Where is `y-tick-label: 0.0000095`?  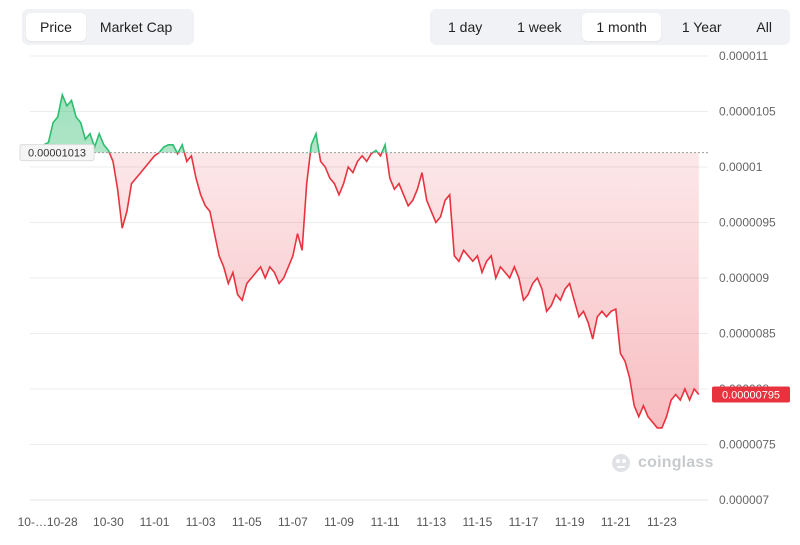 y-tick-label: 0.0000095 is located at coordinates (747, 223).